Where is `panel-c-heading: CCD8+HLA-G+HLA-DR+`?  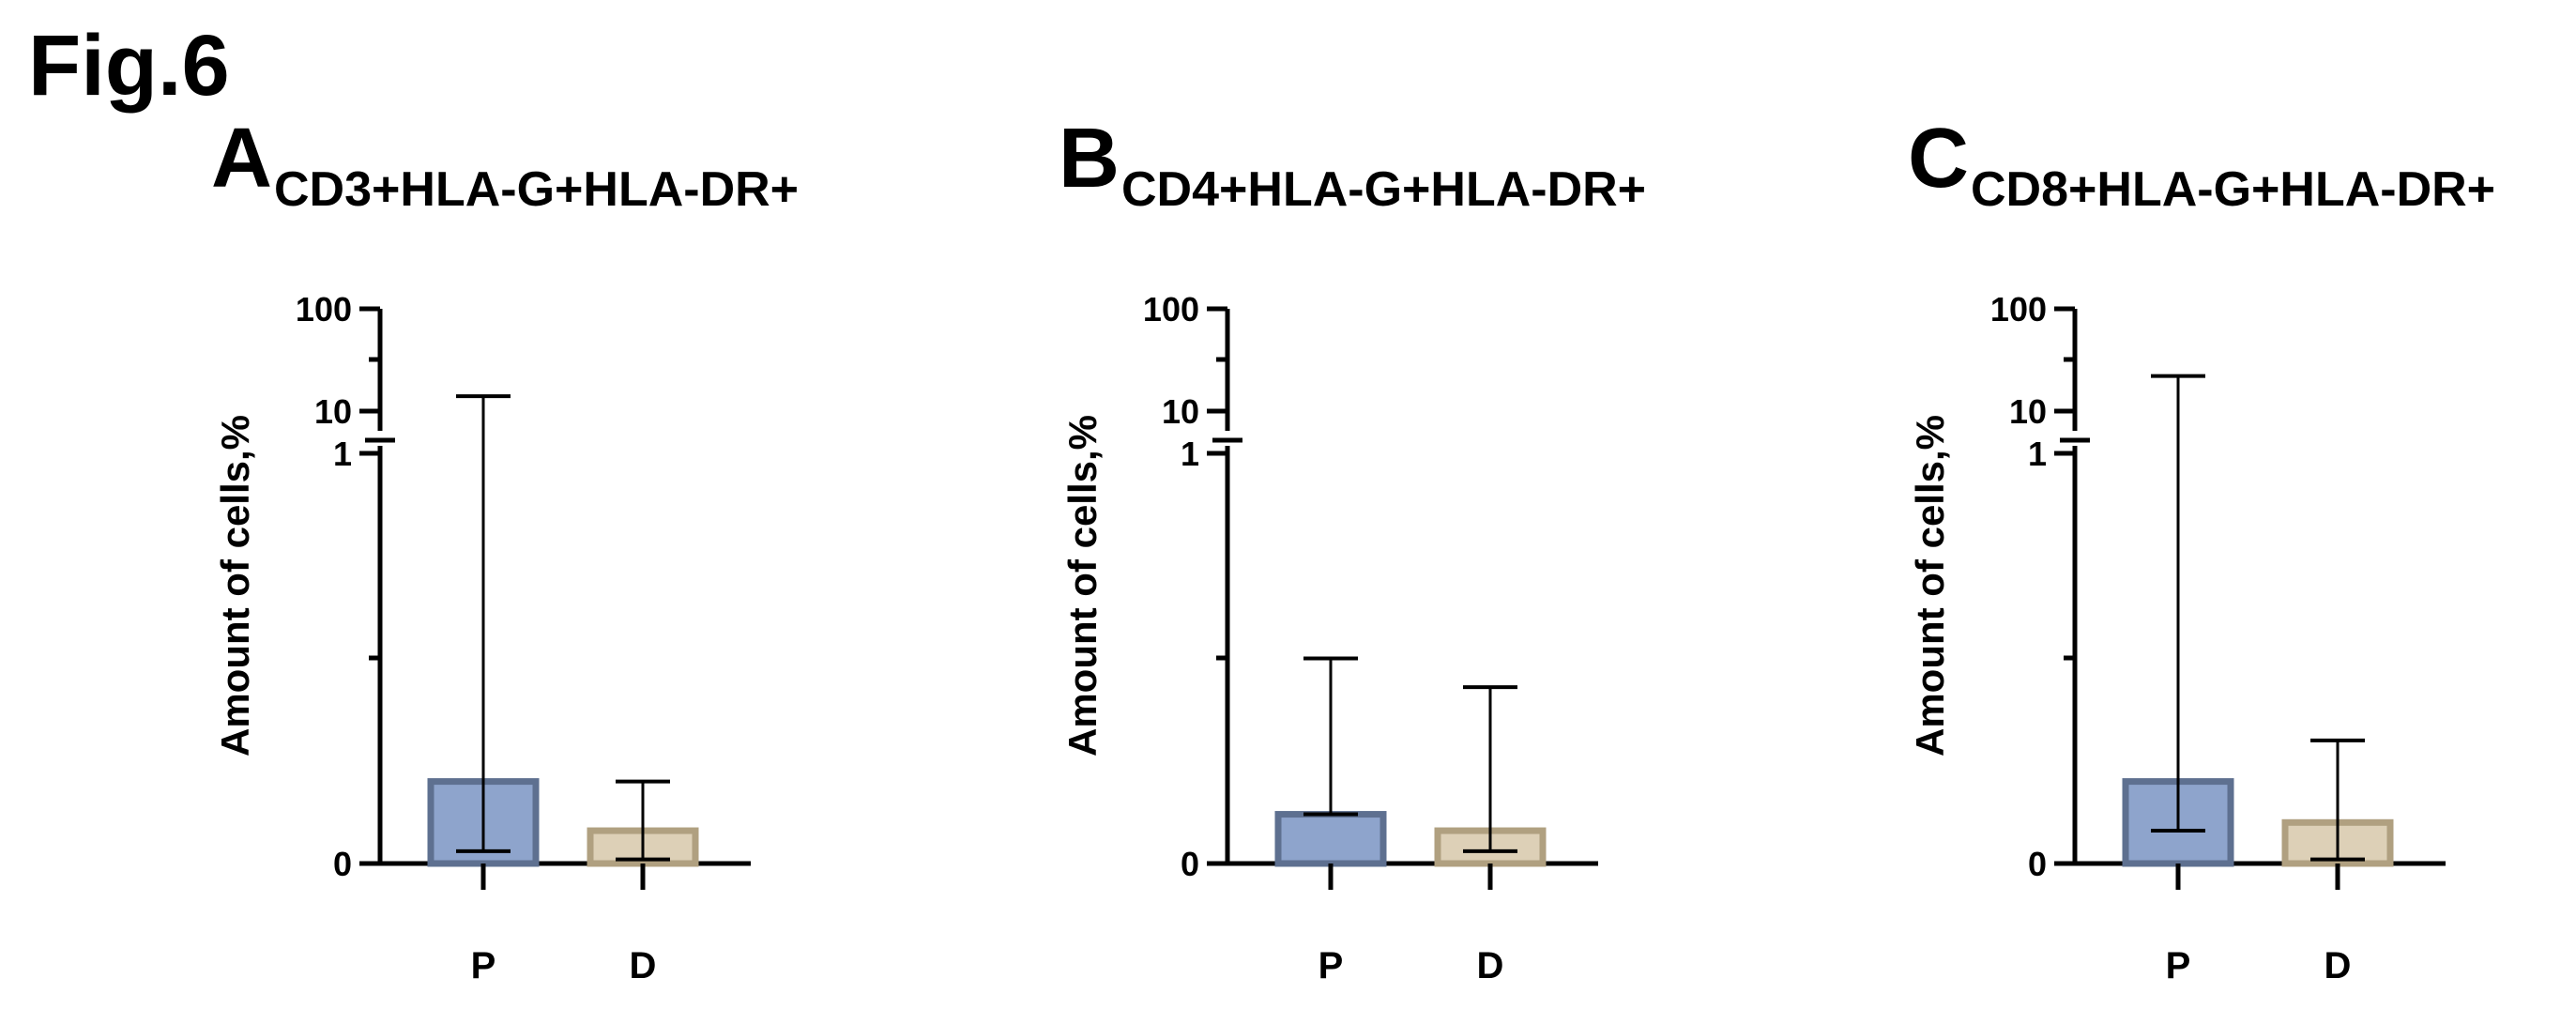
panel-c-heading: CCD8+HLA-G+HLA-DR+ is located at coordinates (2201, 164).